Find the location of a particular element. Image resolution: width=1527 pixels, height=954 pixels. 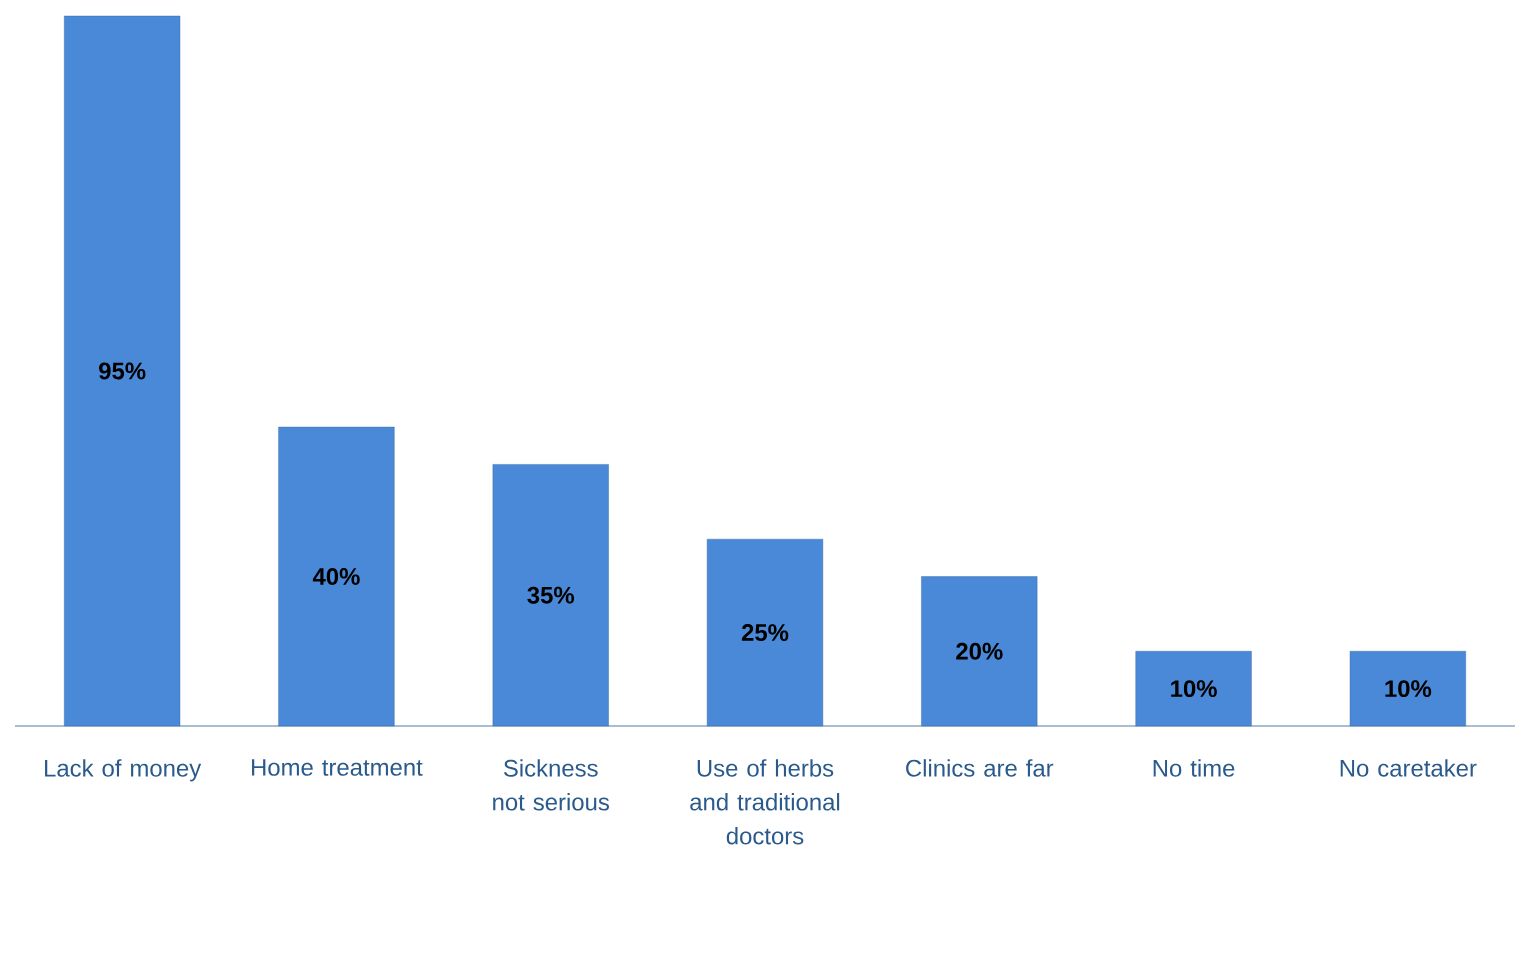

x-tick-label: Sickness not serious is located at coordinates (551, 785).